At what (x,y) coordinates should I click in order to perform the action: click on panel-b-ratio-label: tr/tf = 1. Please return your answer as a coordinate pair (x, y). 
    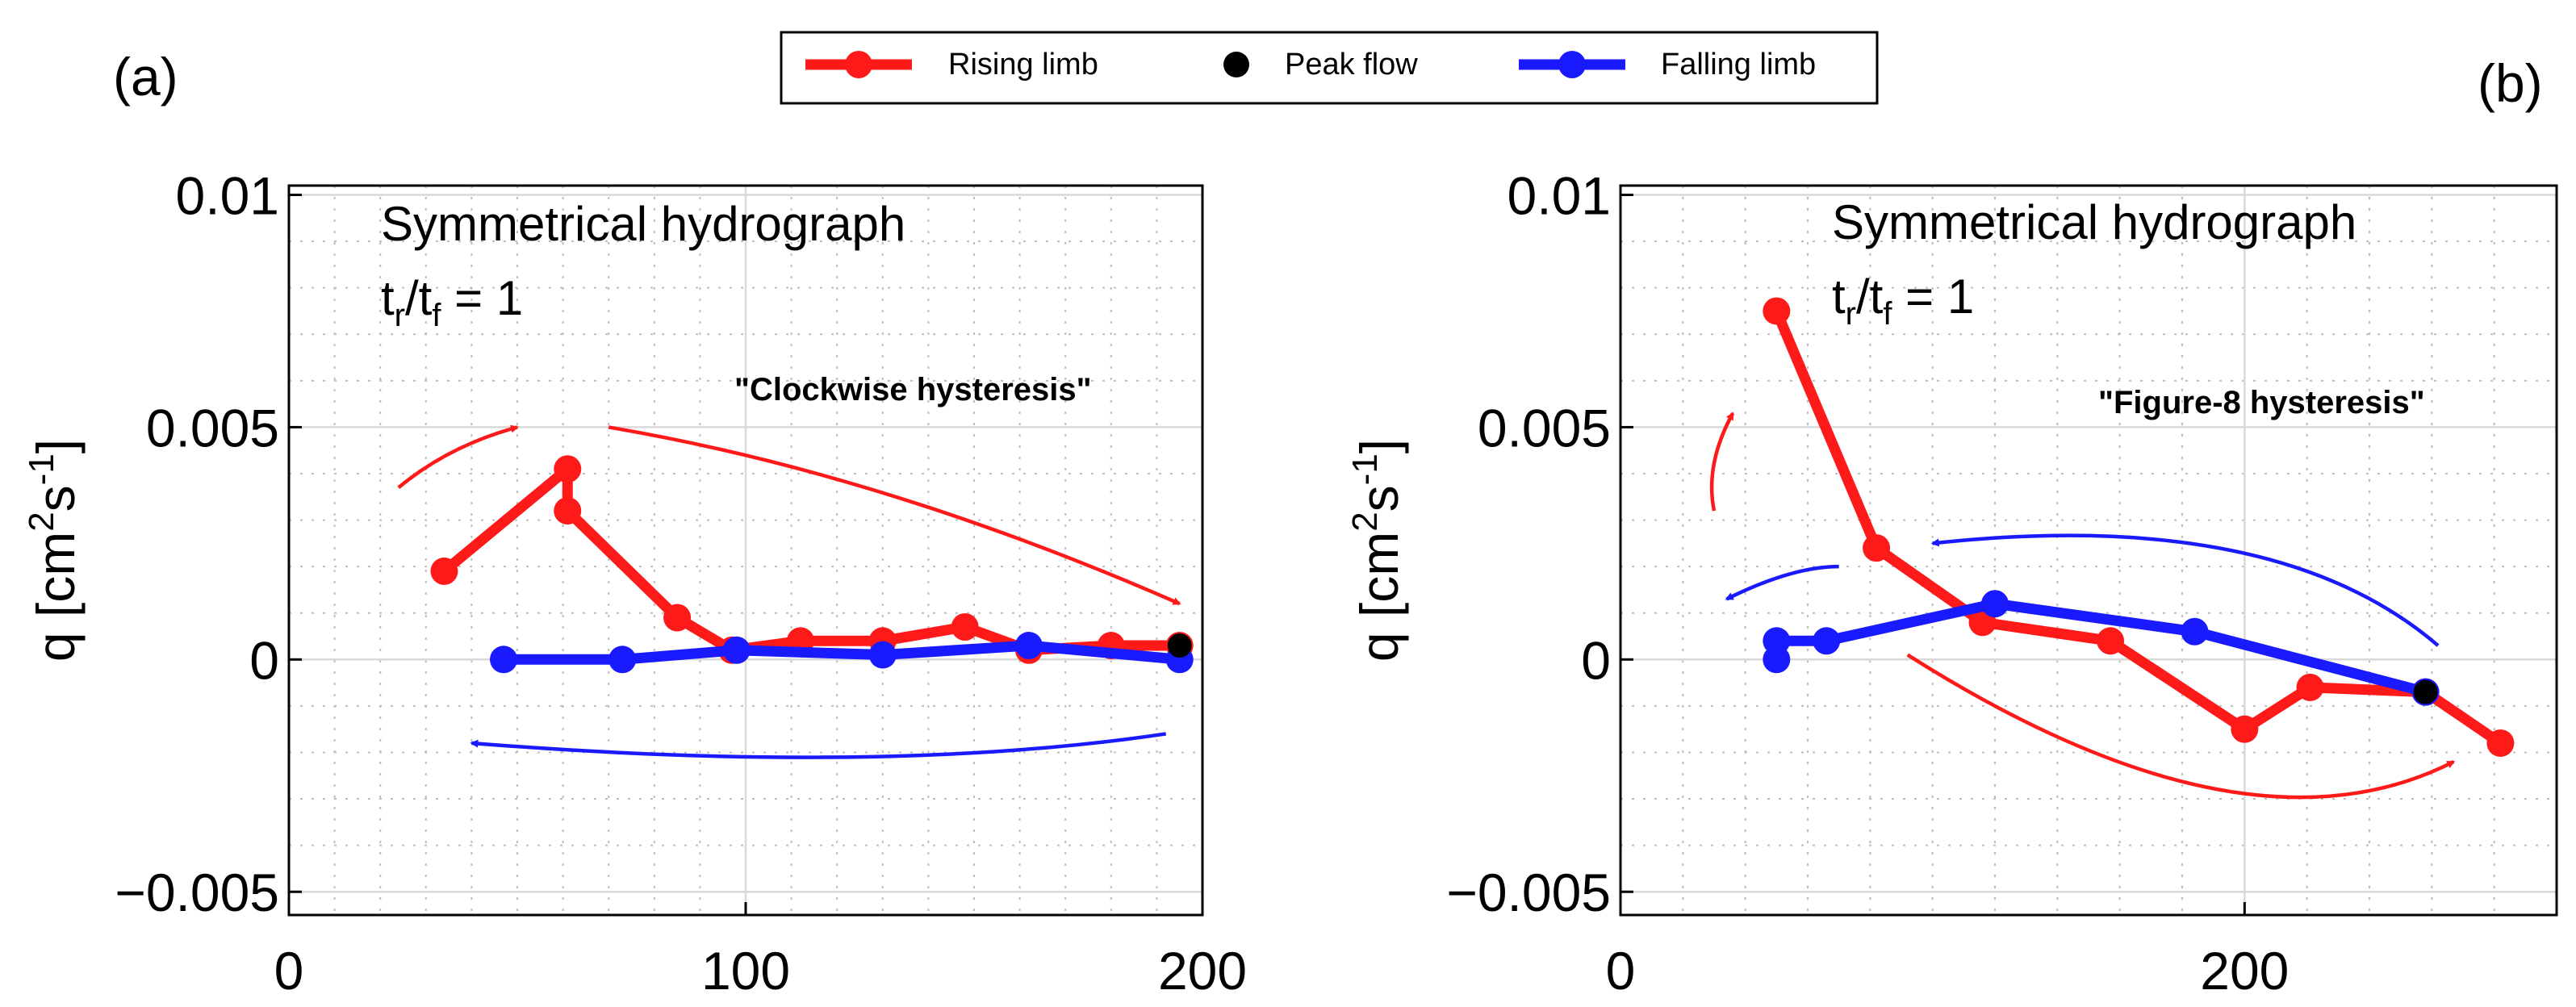
    Looking at the image, I should click on (1903, 301).